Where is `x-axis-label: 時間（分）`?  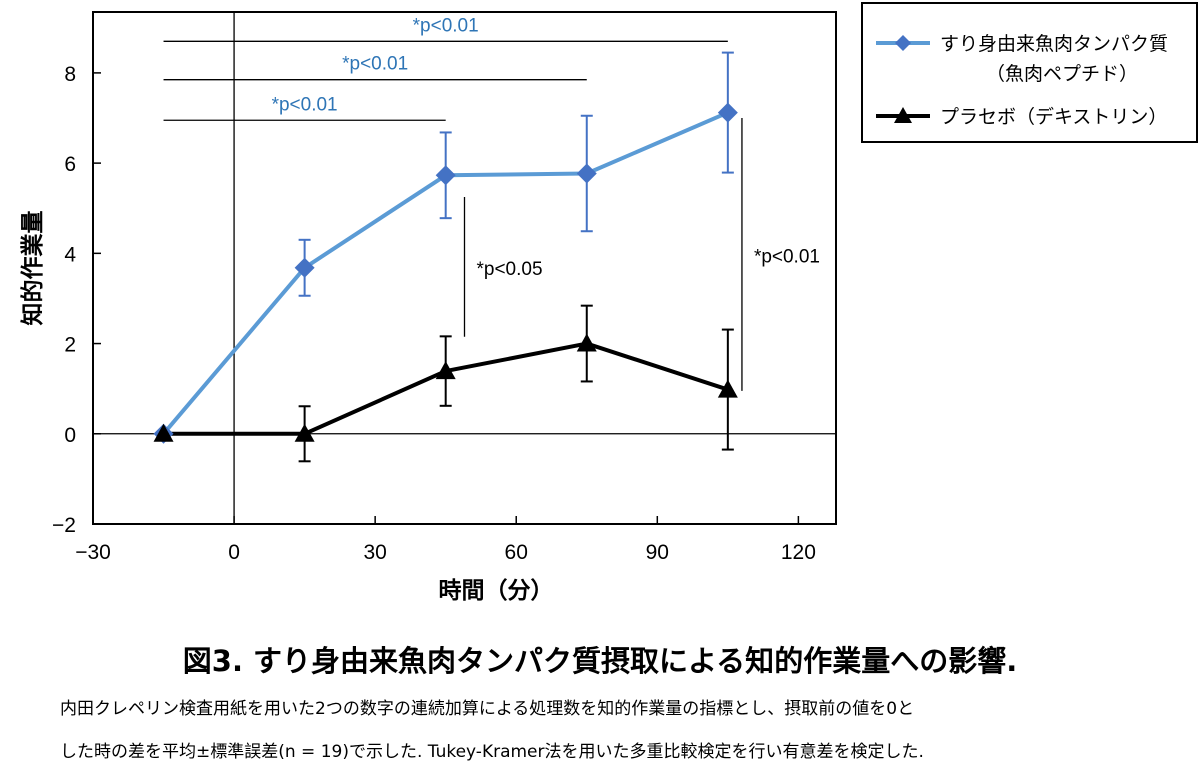 x-axis-label: 時間（分） is located at coordinates (496, 590).